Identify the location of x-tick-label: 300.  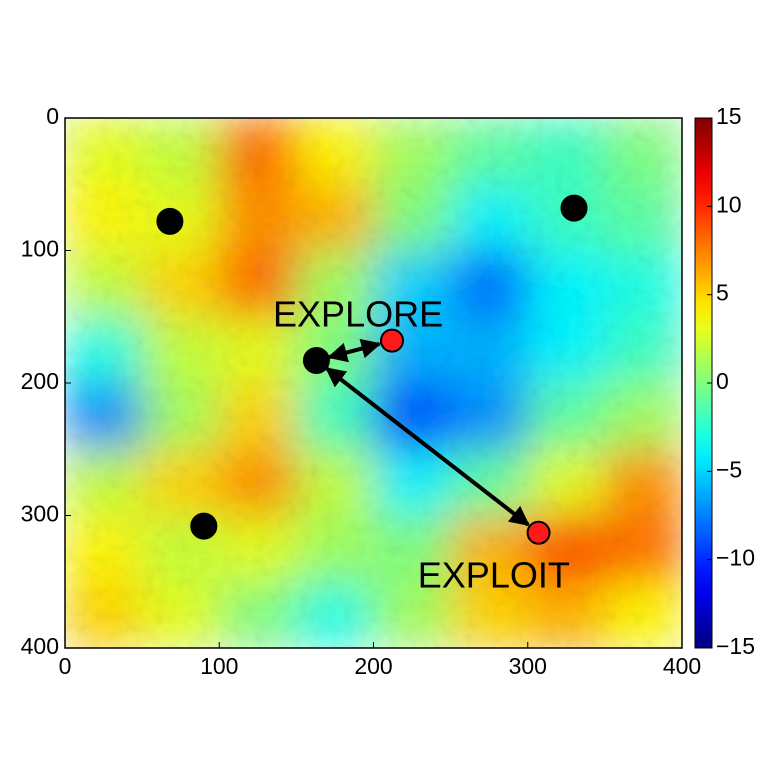
(528, 666).